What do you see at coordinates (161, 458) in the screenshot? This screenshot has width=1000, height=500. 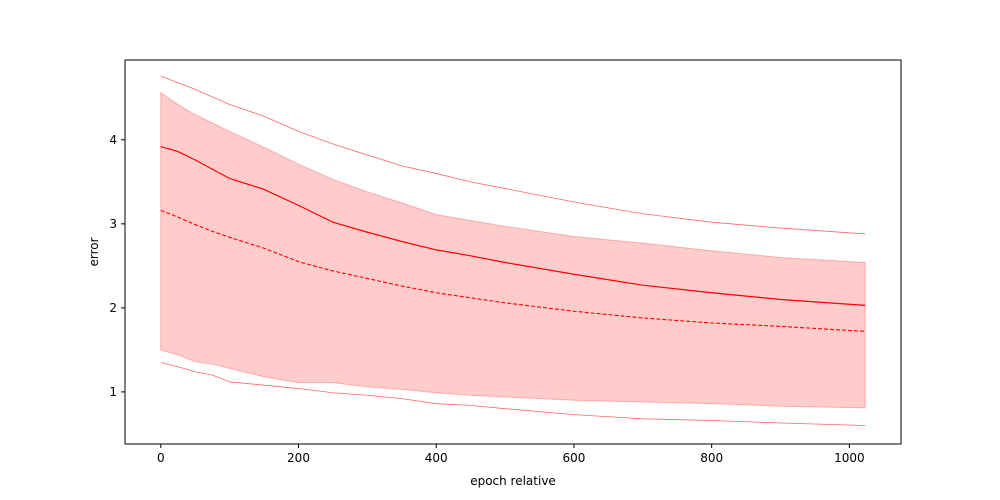 I see `x-tick-label: 0` at bounding box center [161, 458].